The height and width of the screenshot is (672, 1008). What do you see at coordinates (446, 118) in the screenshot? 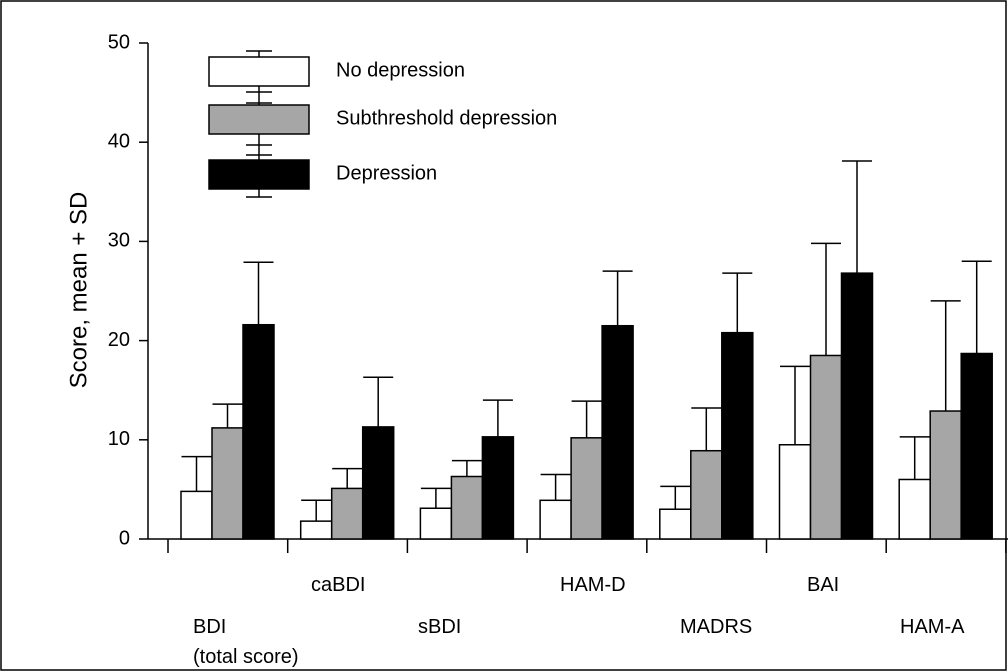
I see `legend-label: Subthreshold depression` at bounding box center [446, 118].